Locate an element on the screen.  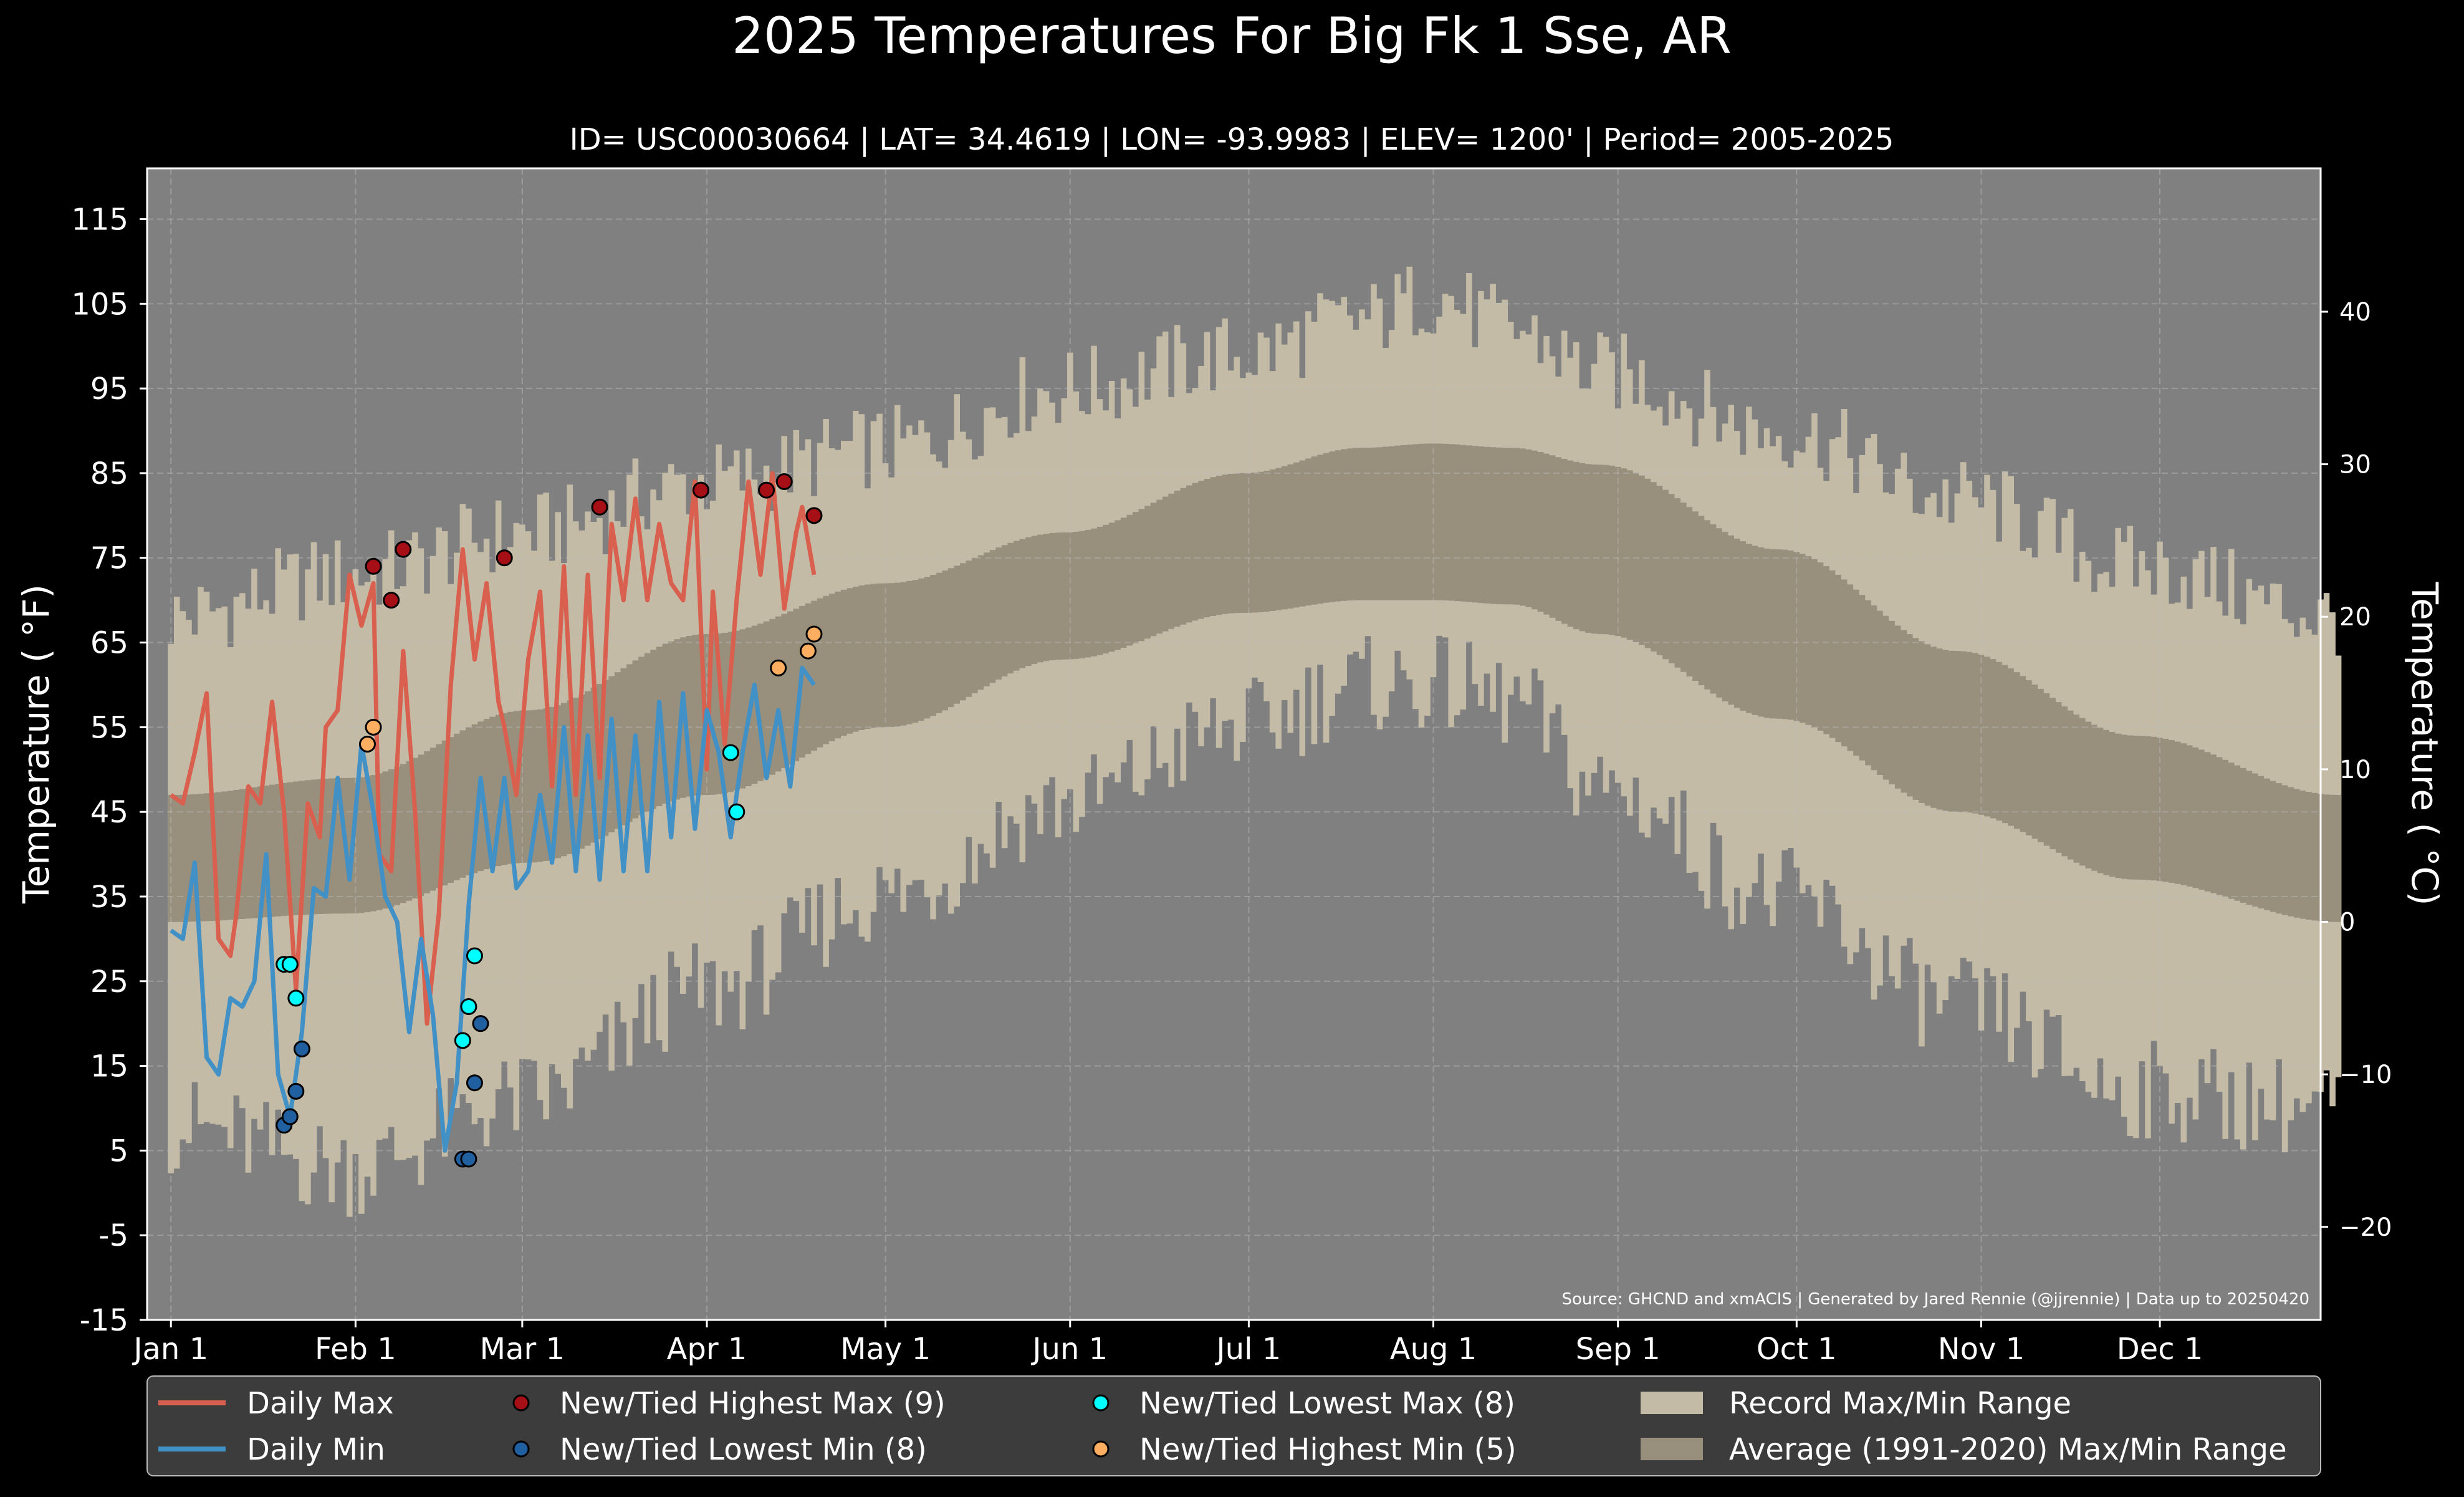
y-tick-label: 55 is located at coordinates (109, 727).